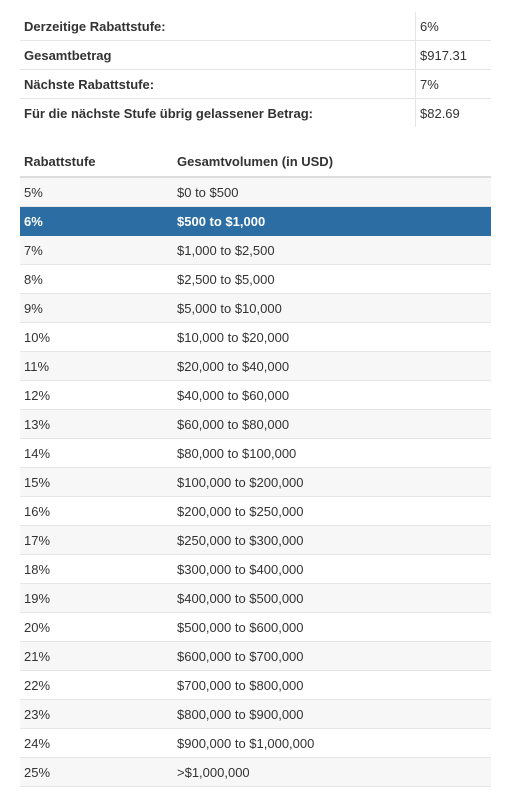 The width and height of the screenshot is (511, 796). Describe the element at coordinates (96, 337) in the screenshot. I see `tier-percent: 10%` at that location.